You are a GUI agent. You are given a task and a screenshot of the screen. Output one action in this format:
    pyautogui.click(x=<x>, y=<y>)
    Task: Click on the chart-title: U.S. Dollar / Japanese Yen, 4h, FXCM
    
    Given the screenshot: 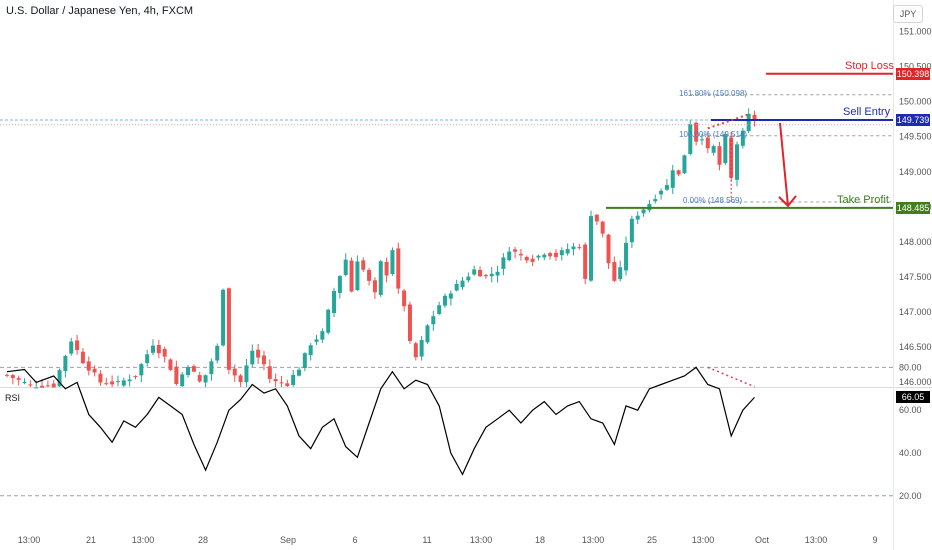 What is the action you would take?
    pyautogui.click(x=100, y=11)
    